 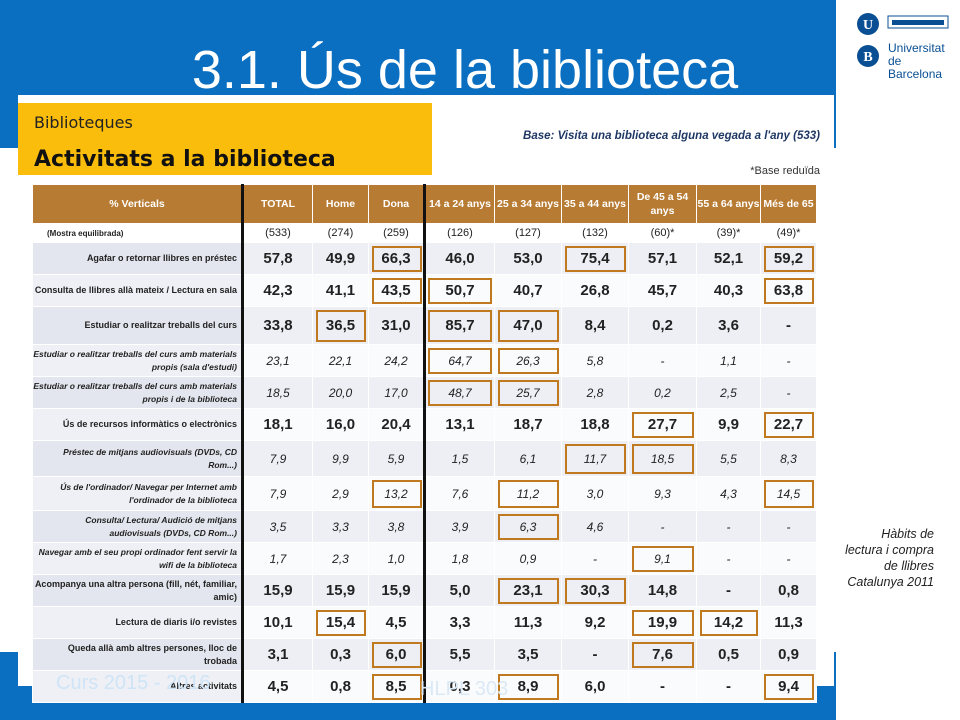 What do you see at coordinates (459, 458) in the screenshot?
I see `table-cell: 1,5` at bounding box center [459, 458].